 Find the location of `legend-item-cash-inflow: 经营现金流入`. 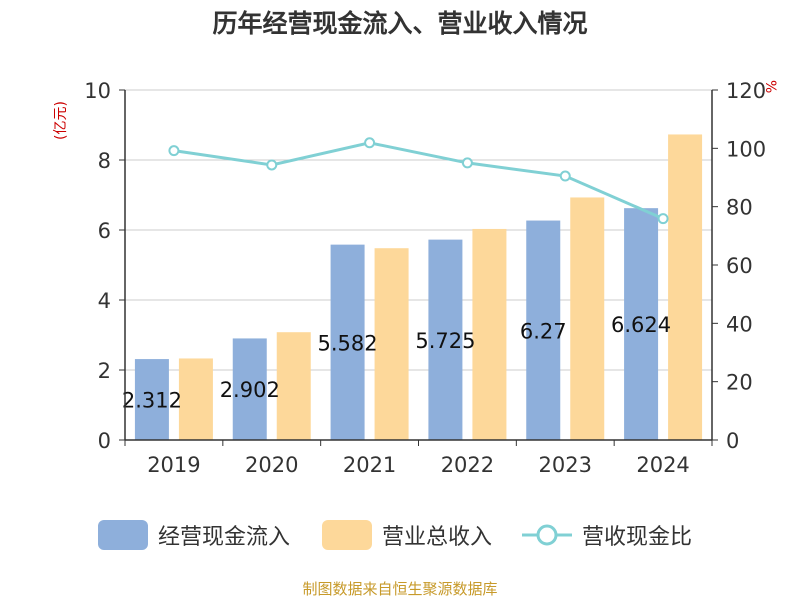

legend-item-cash-inflow: 经营现金流入 is located at coordinates (194, 535).